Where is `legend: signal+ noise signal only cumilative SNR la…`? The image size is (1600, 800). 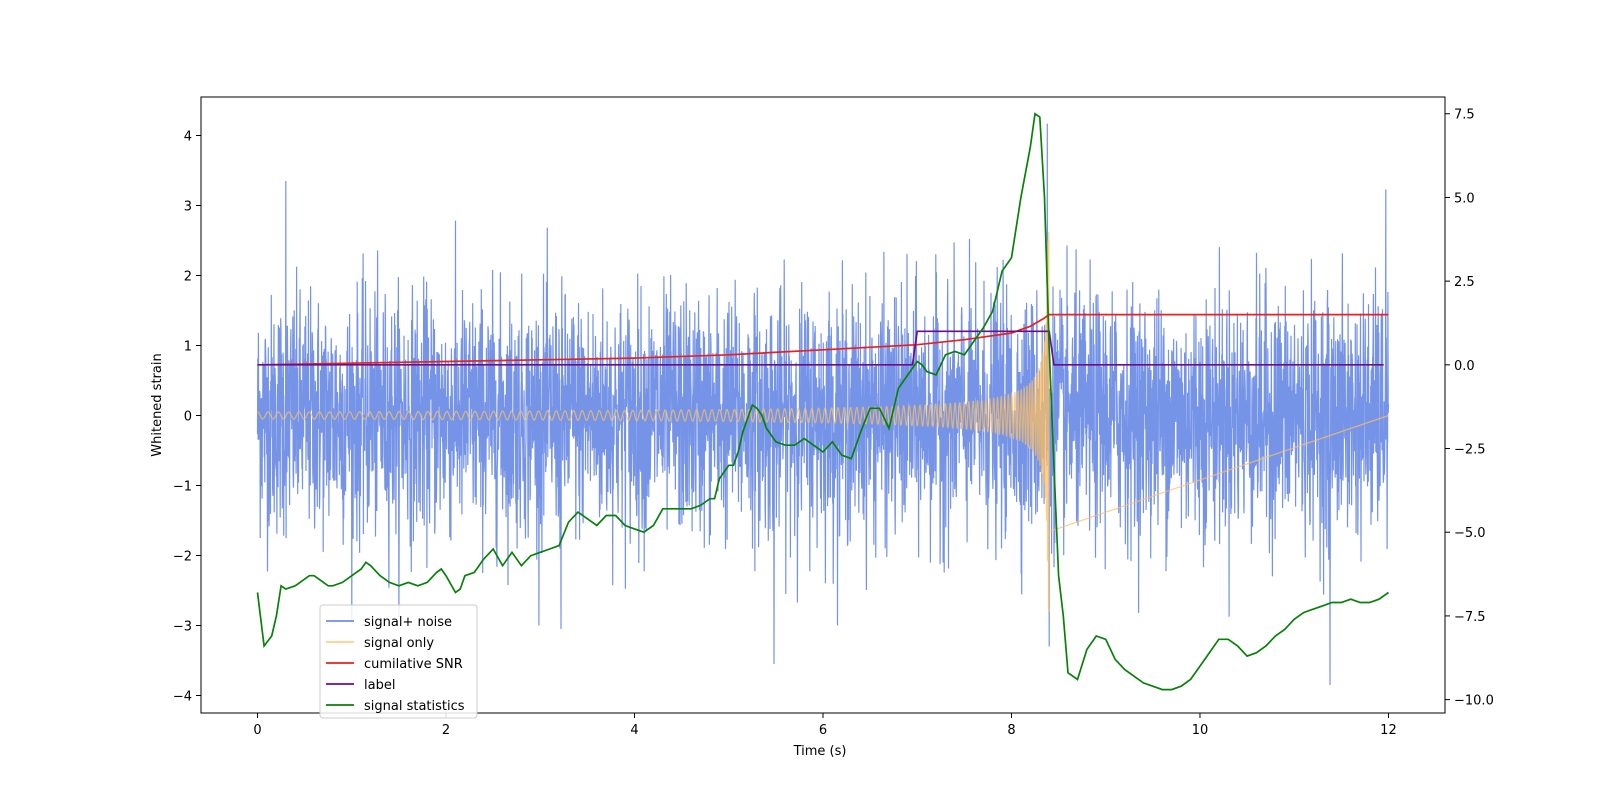
legend: signal+ noise signal only cumilative SNR la… is located at coordinates (398, 661).